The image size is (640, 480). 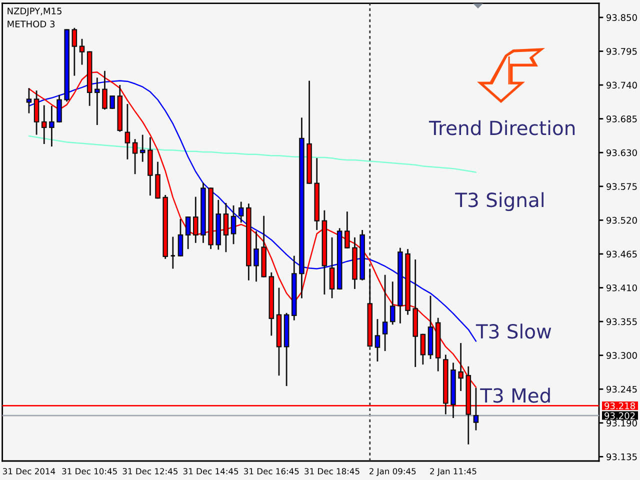 I want to click on y-tick-label: 93.685, so click(x=621, y=119).